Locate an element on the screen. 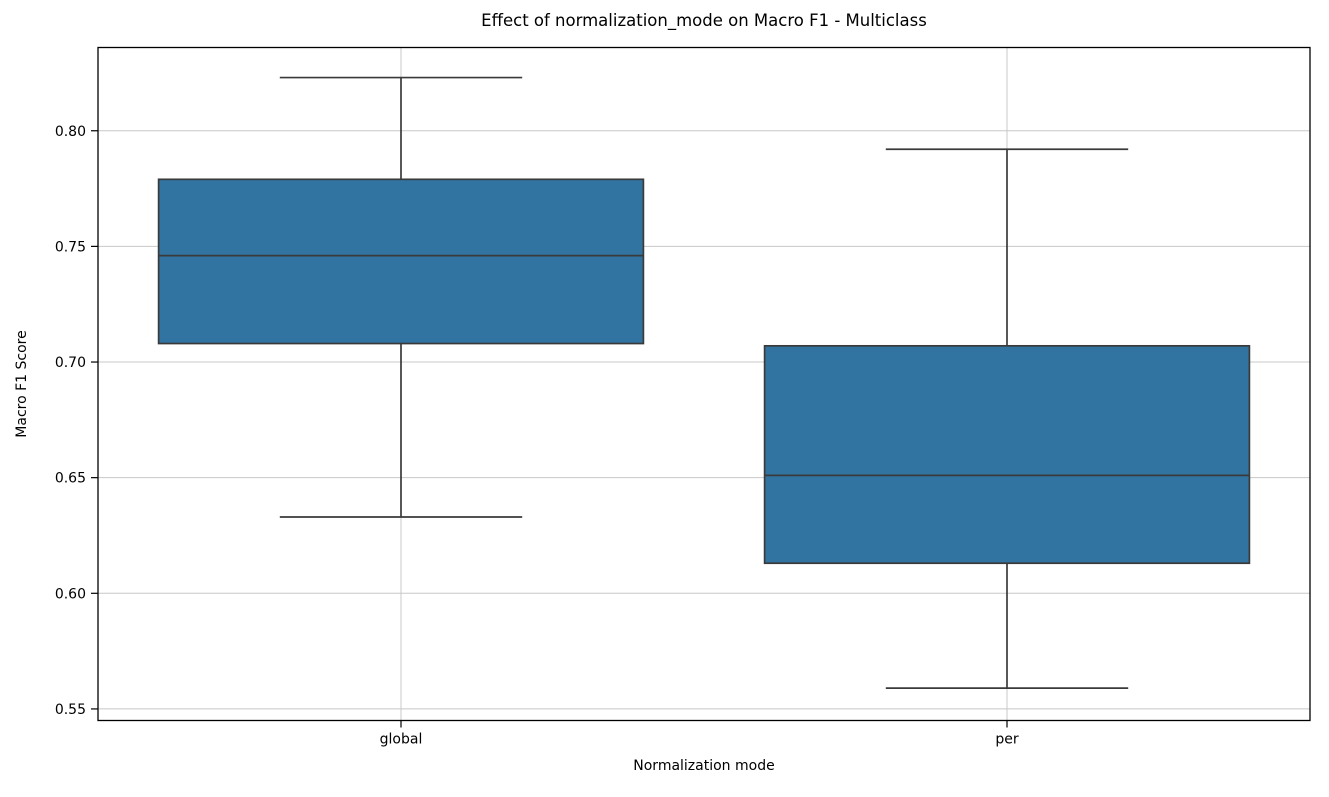 The image size is (1329, 797). y-tick-label: 0.80 is located at coordinates (70, 132).